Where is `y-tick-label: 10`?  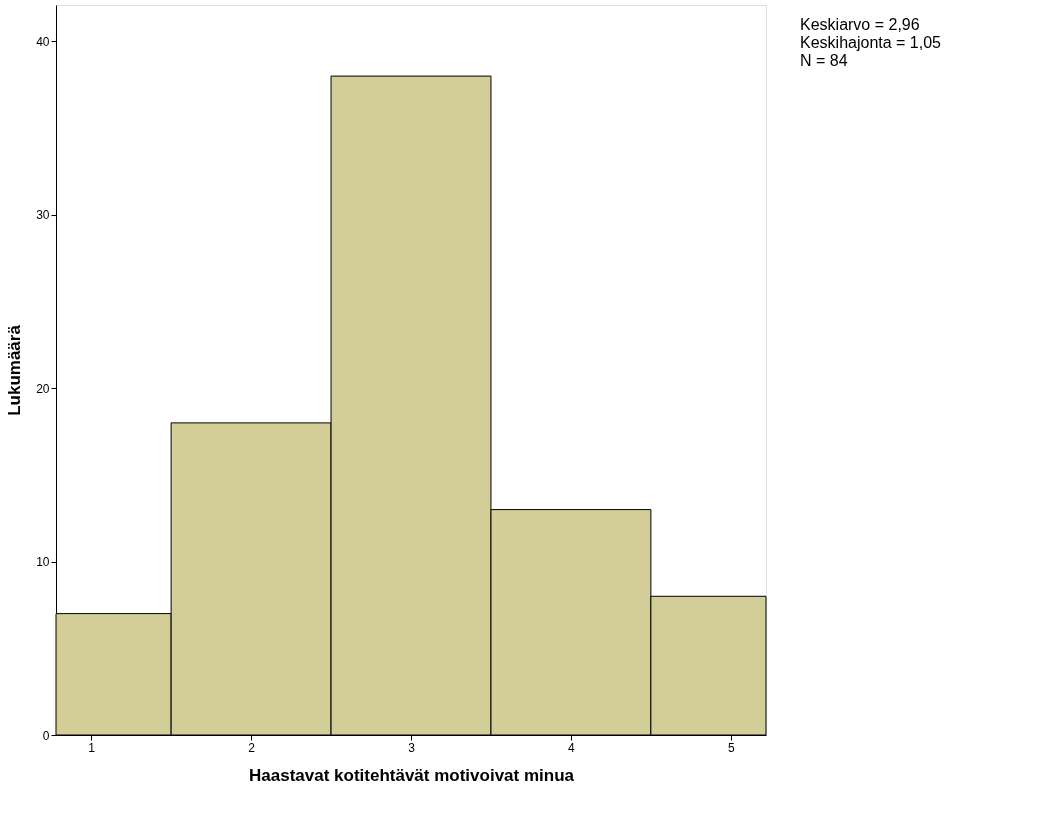 y-tick-label: 10 is located at coordinates (43, 562).